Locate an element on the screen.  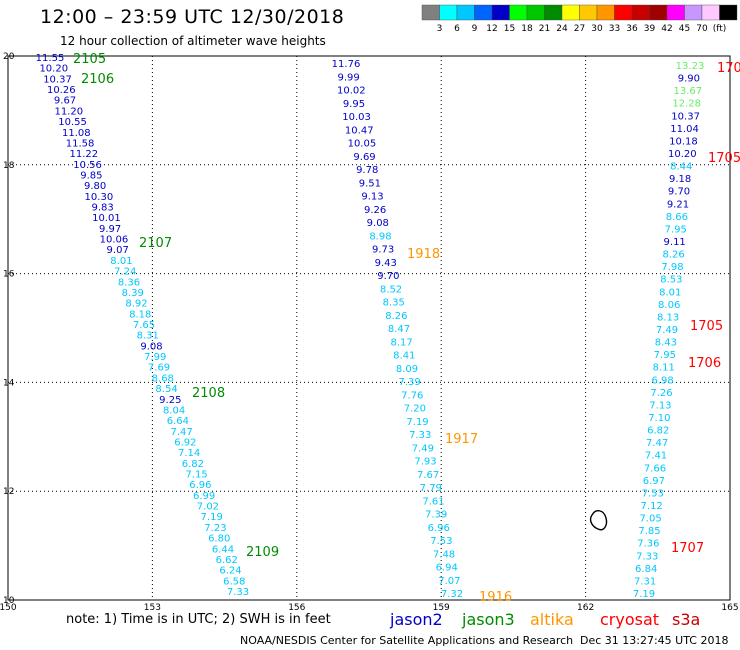
y-tick-label: 18 is located at coordinates (9, 166).